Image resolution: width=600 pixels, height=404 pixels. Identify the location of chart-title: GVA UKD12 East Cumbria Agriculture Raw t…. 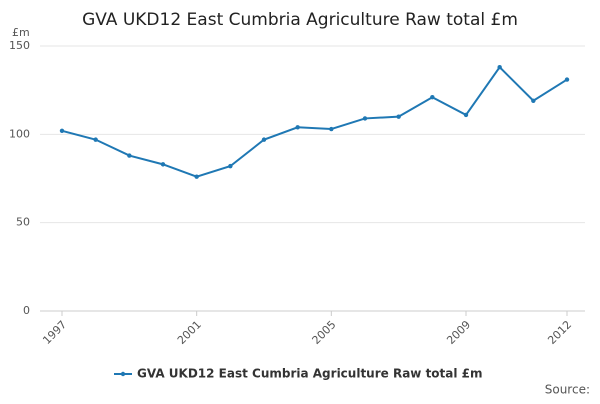
(300, 20).